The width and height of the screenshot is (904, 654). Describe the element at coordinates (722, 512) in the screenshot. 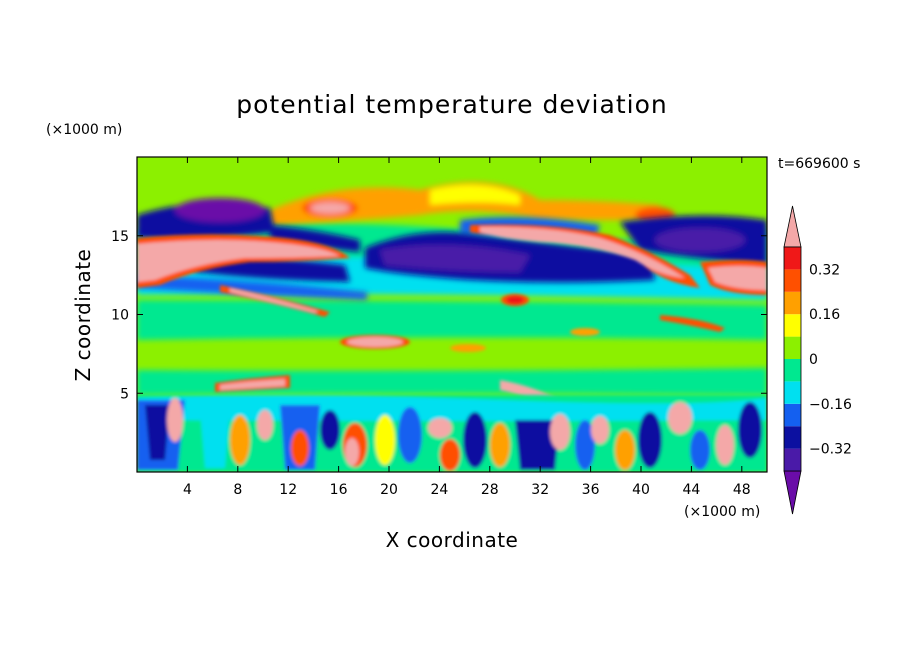

I see `x-axis-unit: (×1000 m)` at that location.